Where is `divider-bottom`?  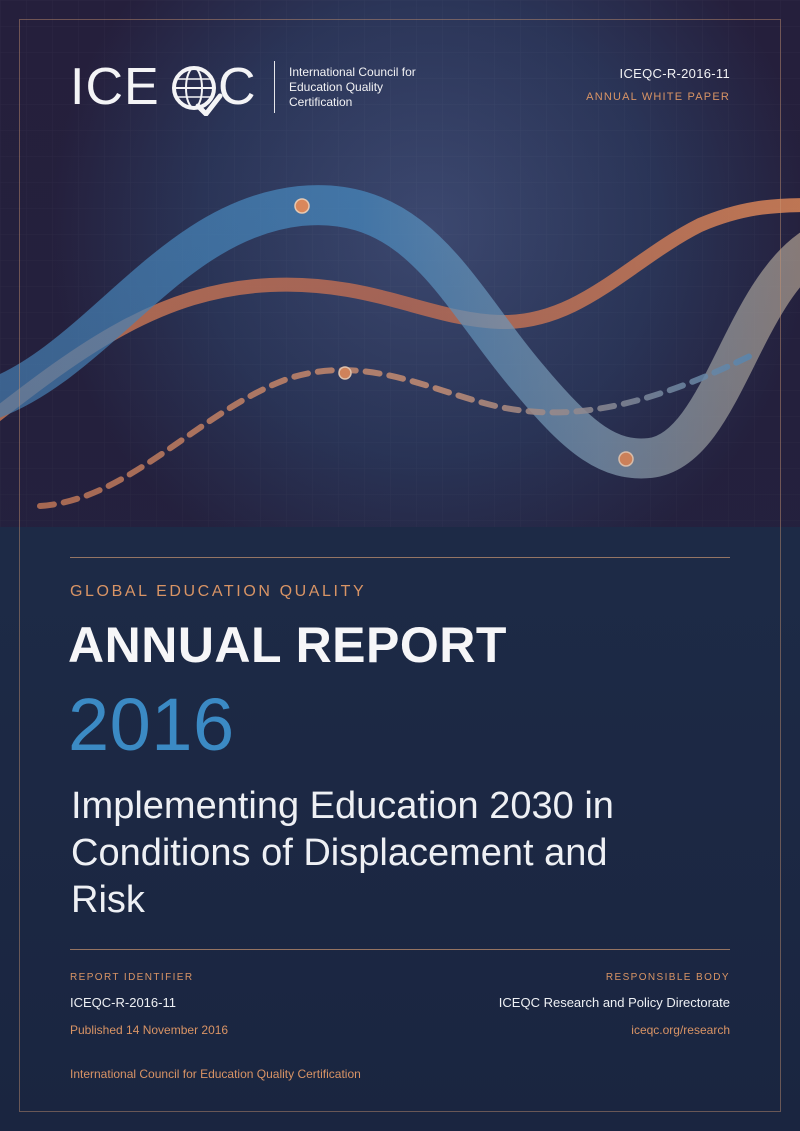 divider-bottom is located at coordinates (400, 949).